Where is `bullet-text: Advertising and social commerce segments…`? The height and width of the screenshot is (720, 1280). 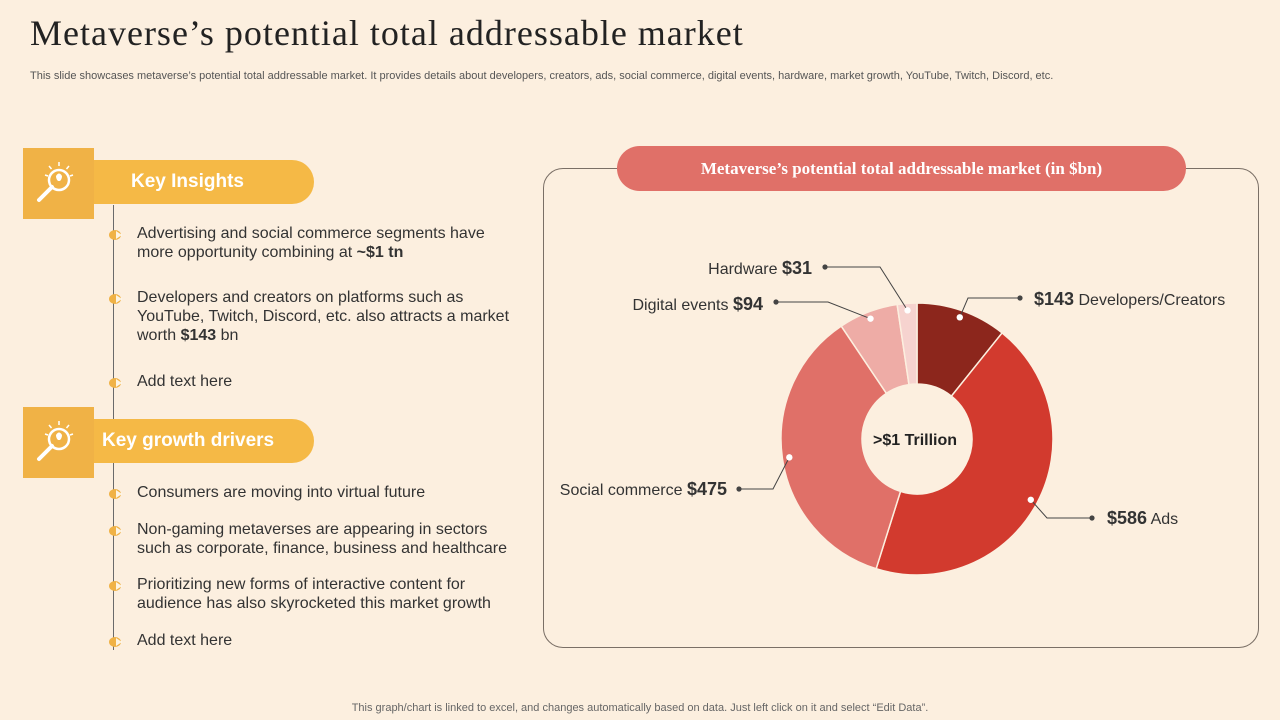 bullet-text: Advertising and social commerce segments… is located at coordinates (311, 243).